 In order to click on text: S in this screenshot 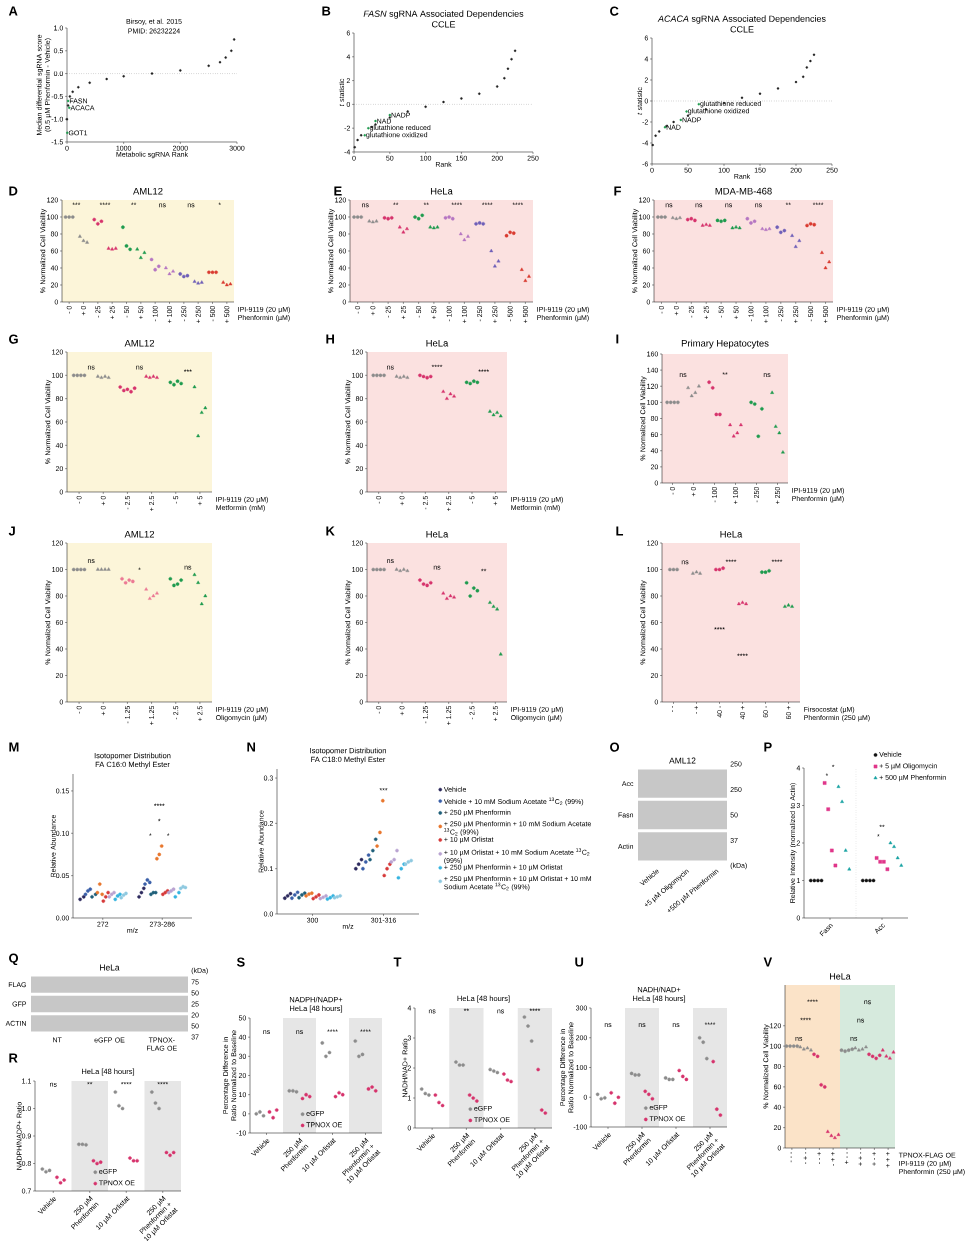, I will do `click(240, 962)`.